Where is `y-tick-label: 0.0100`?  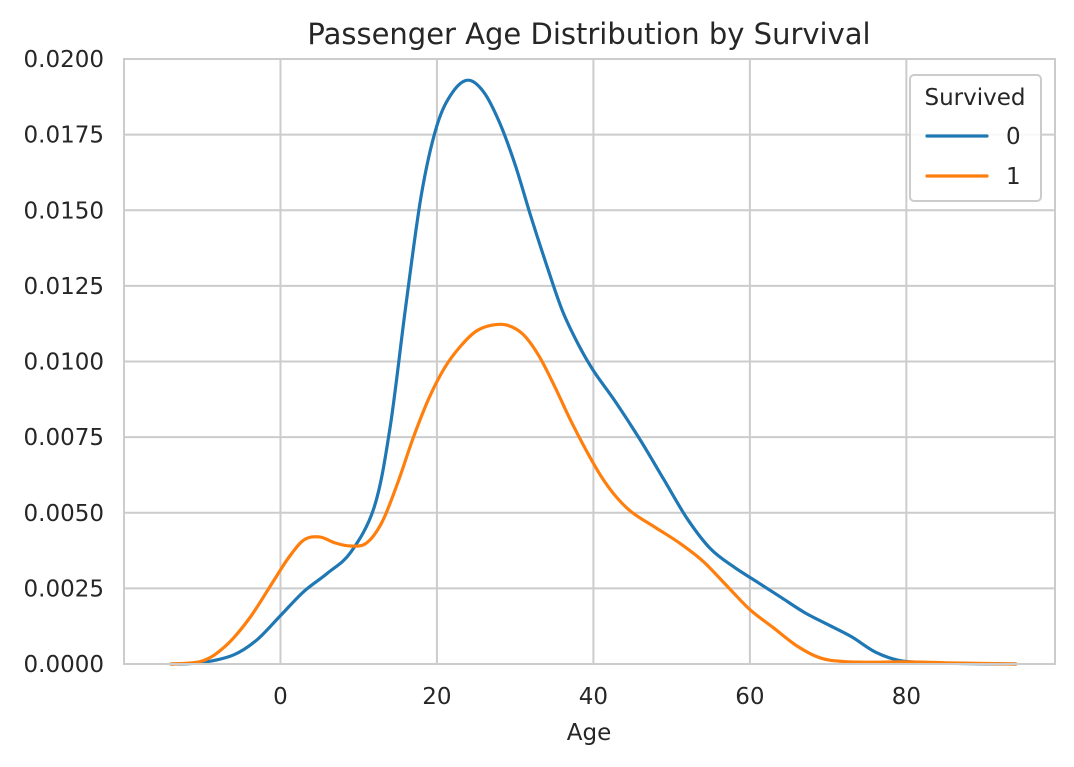
y-tick-label: 0.0100 is located at coordinates (64, 363).